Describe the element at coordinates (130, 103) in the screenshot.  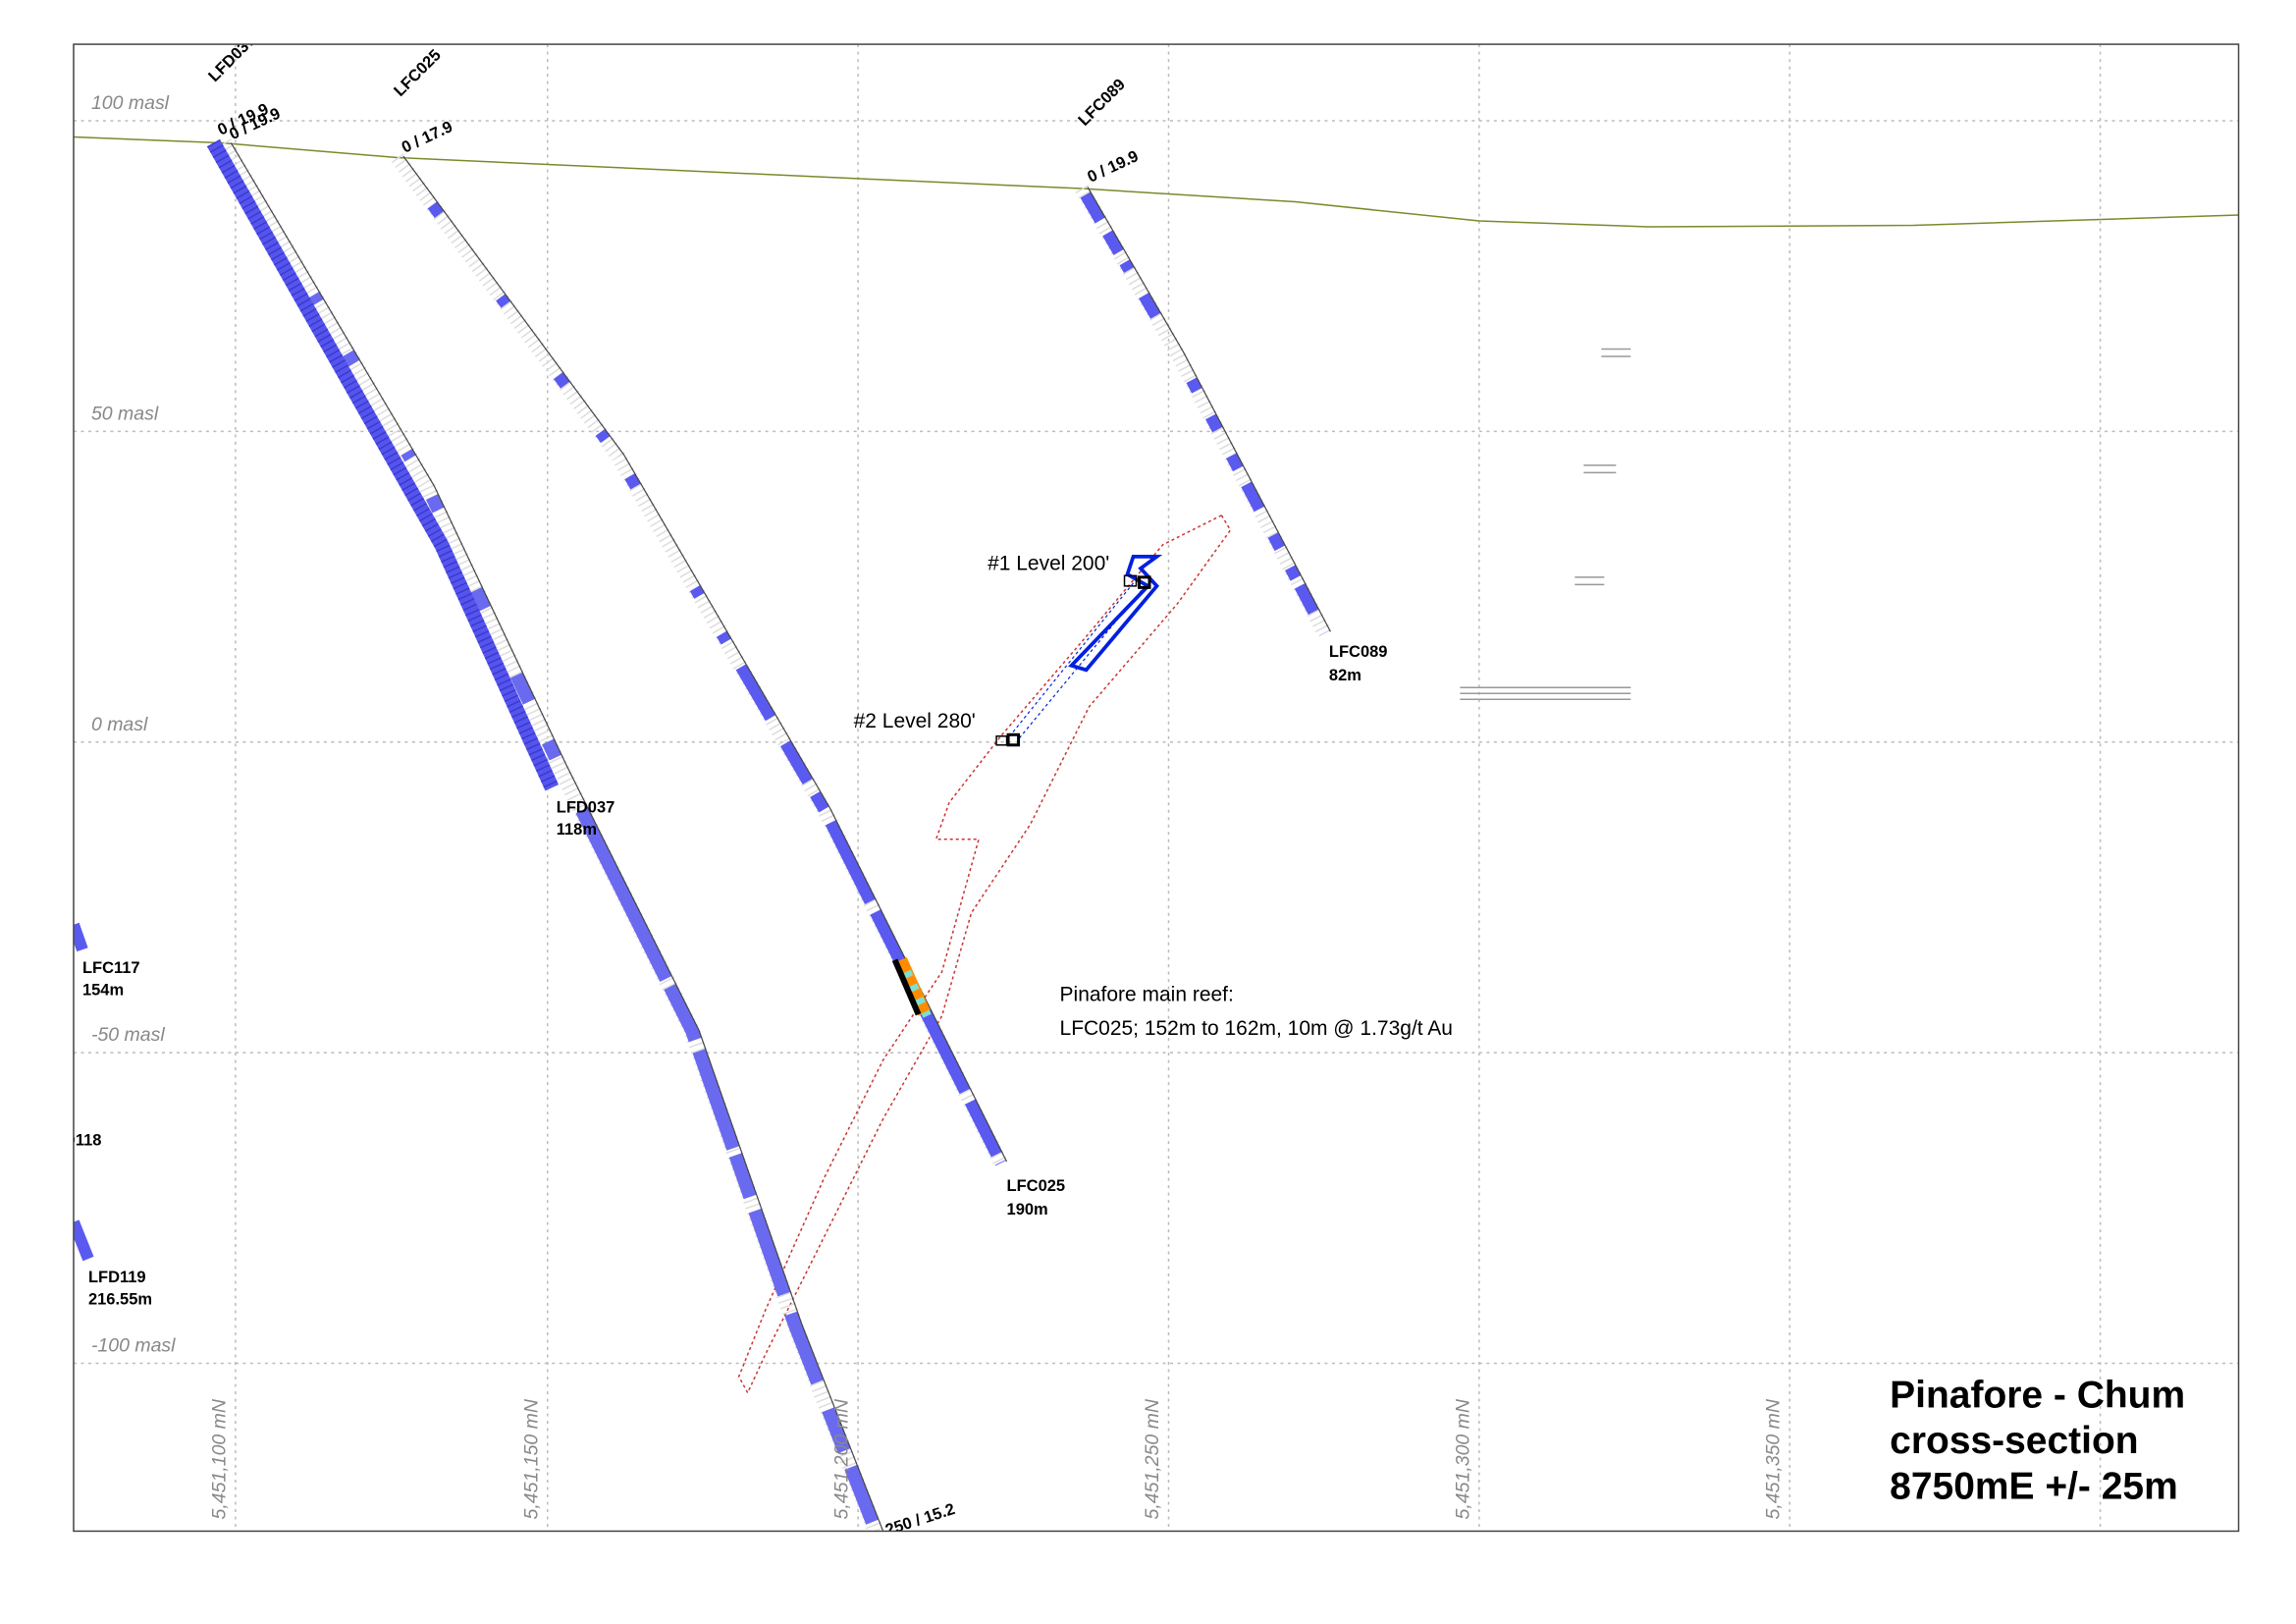
I see `elevation-label: 100 masl` at that location.